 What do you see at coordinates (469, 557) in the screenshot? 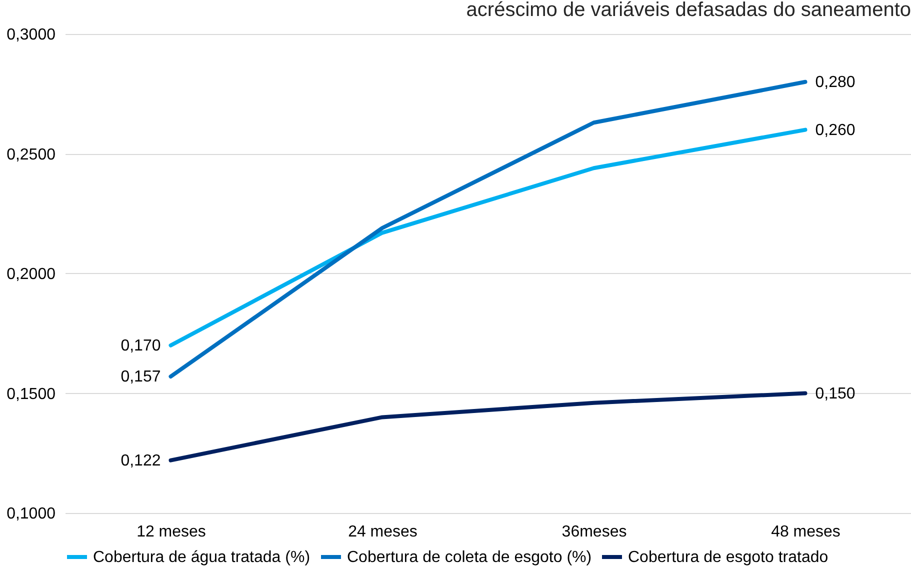
I see `legend-label: Cobertura de coleta de esgoto (%)` at bounding box center [469, 557].